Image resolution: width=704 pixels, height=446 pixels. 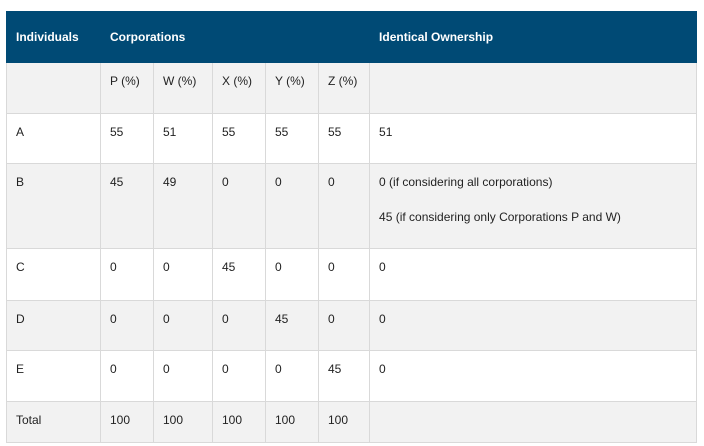 I want to click on cell-w: 49, so click(x=183, y=206).